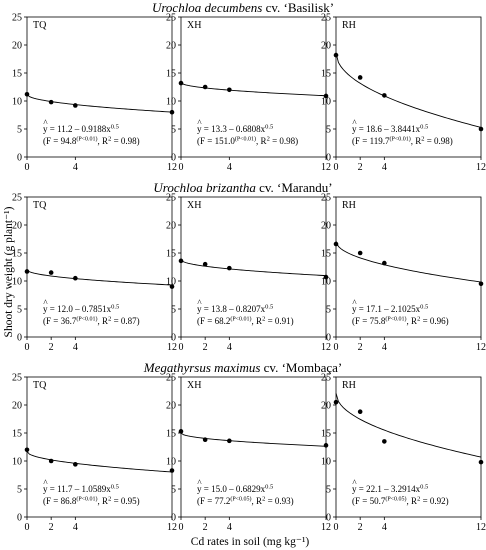 This screenshot has width=486, height=550. I want to click on fit-statistics: (F = 68.2(P<0.01), R2 = 0.91), so click(245, 321).